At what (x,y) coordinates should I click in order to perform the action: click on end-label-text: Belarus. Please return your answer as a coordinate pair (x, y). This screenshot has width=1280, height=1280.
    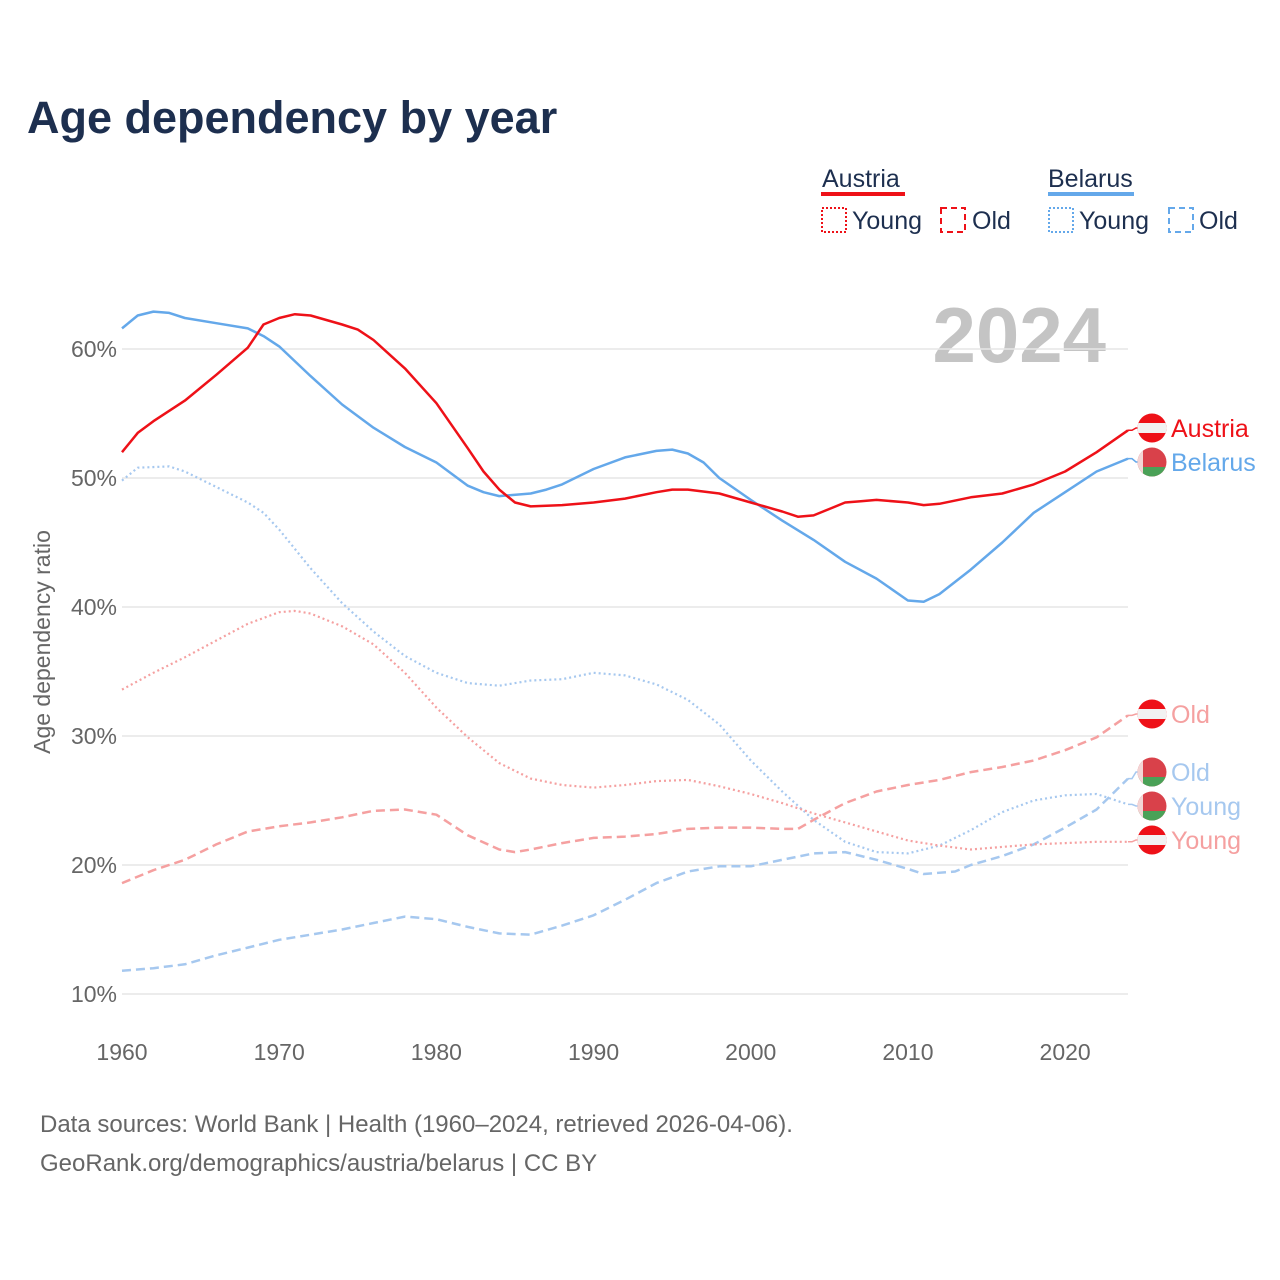
    Looking at the image, I should click on (1213, 463).